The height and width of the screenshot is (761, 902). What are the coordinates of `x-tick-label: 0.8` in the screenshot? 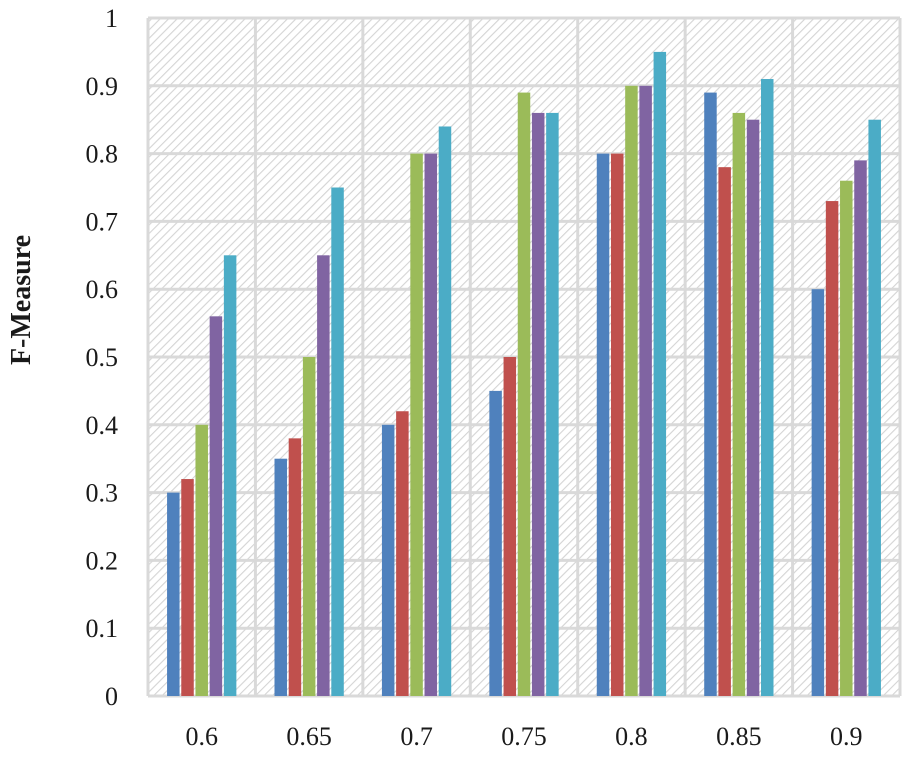 It's located at (631, 736).